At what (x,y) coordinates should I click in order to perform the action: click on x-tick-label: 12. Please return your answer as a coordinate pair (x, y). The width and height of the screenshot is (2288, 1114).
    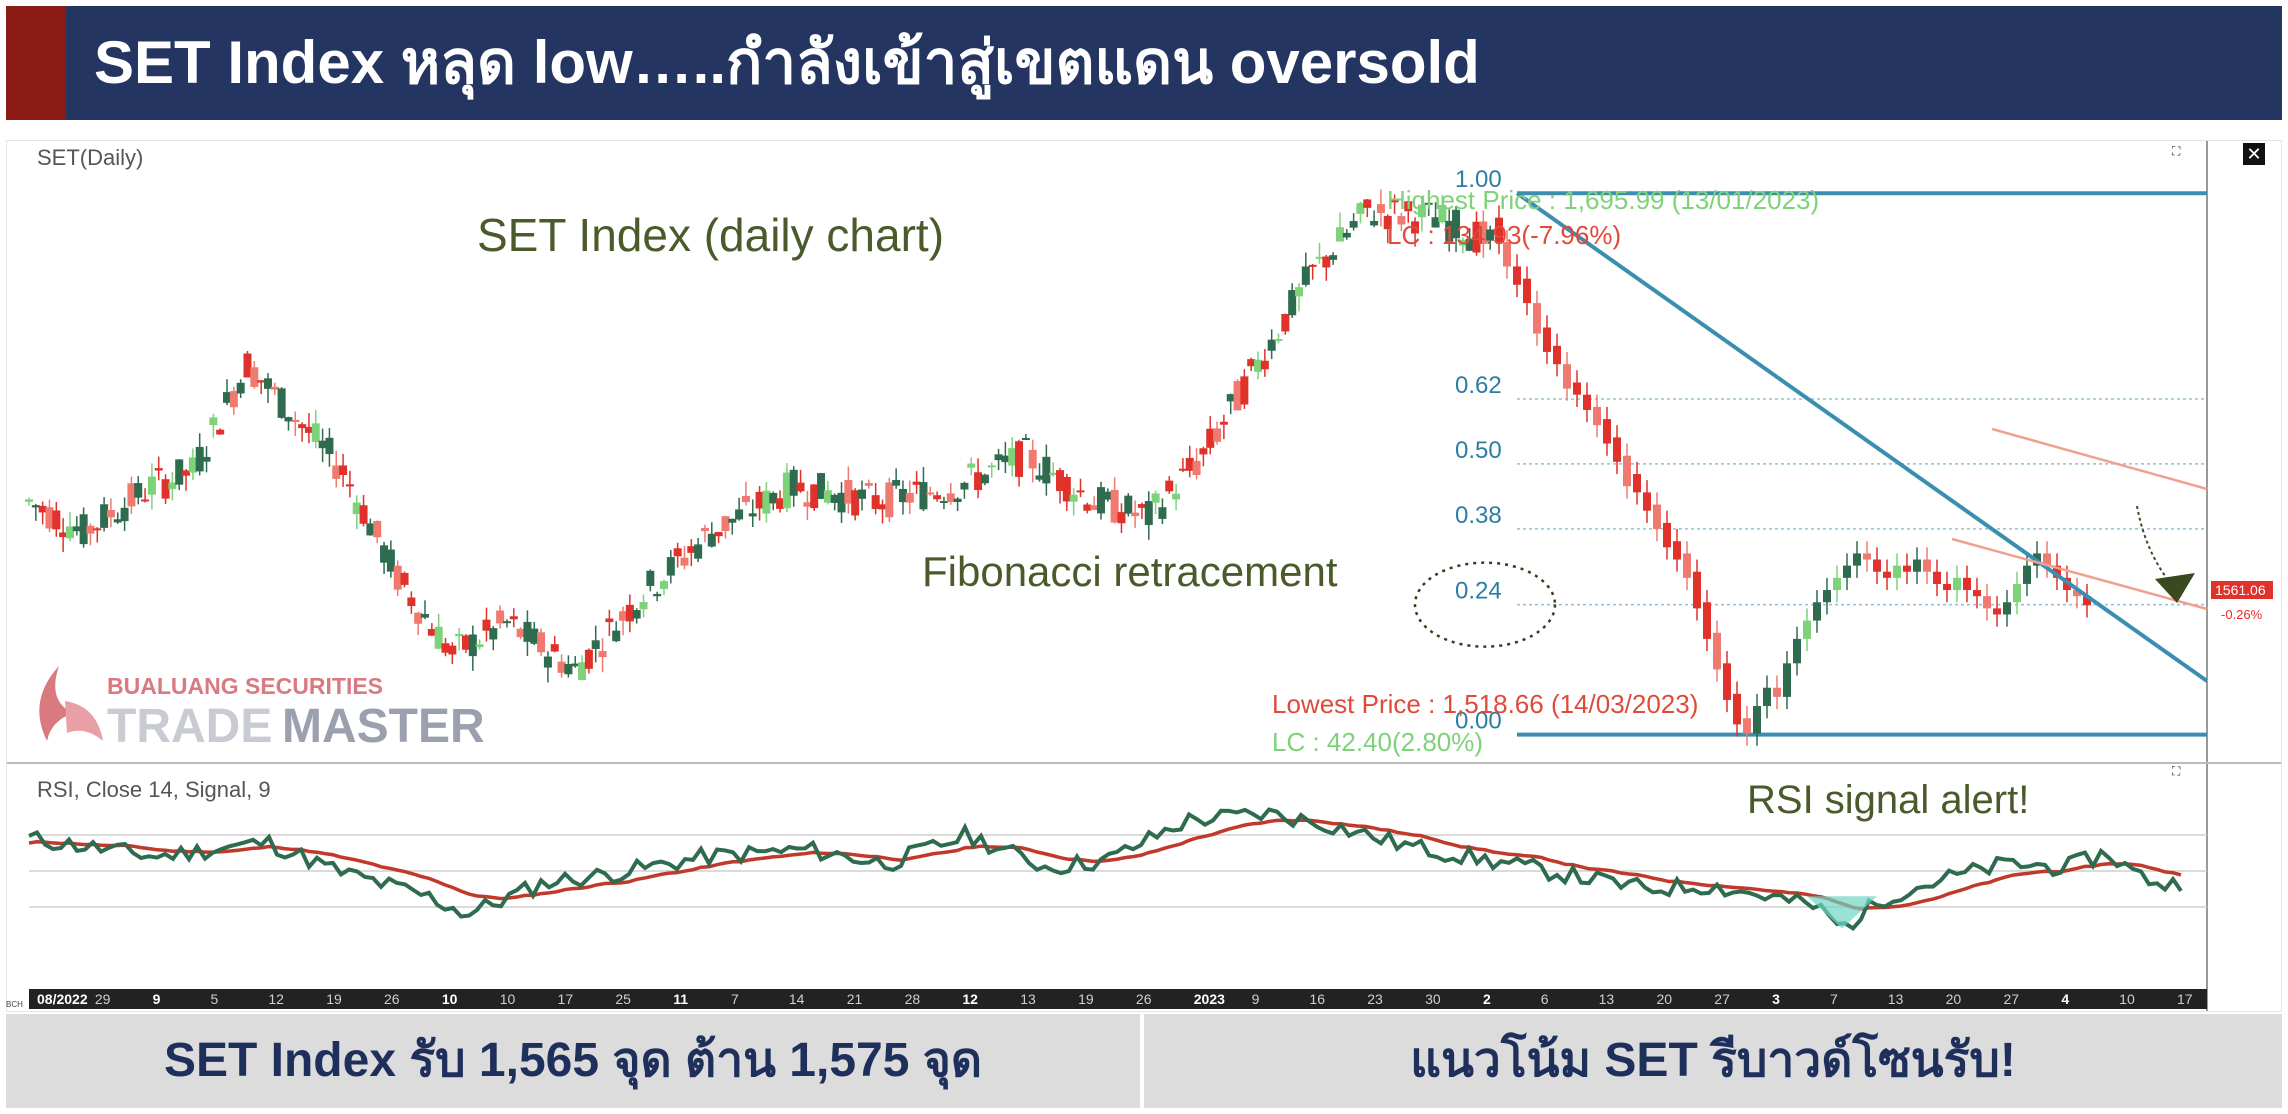
    Looking at the image, I should click on (970, 999).